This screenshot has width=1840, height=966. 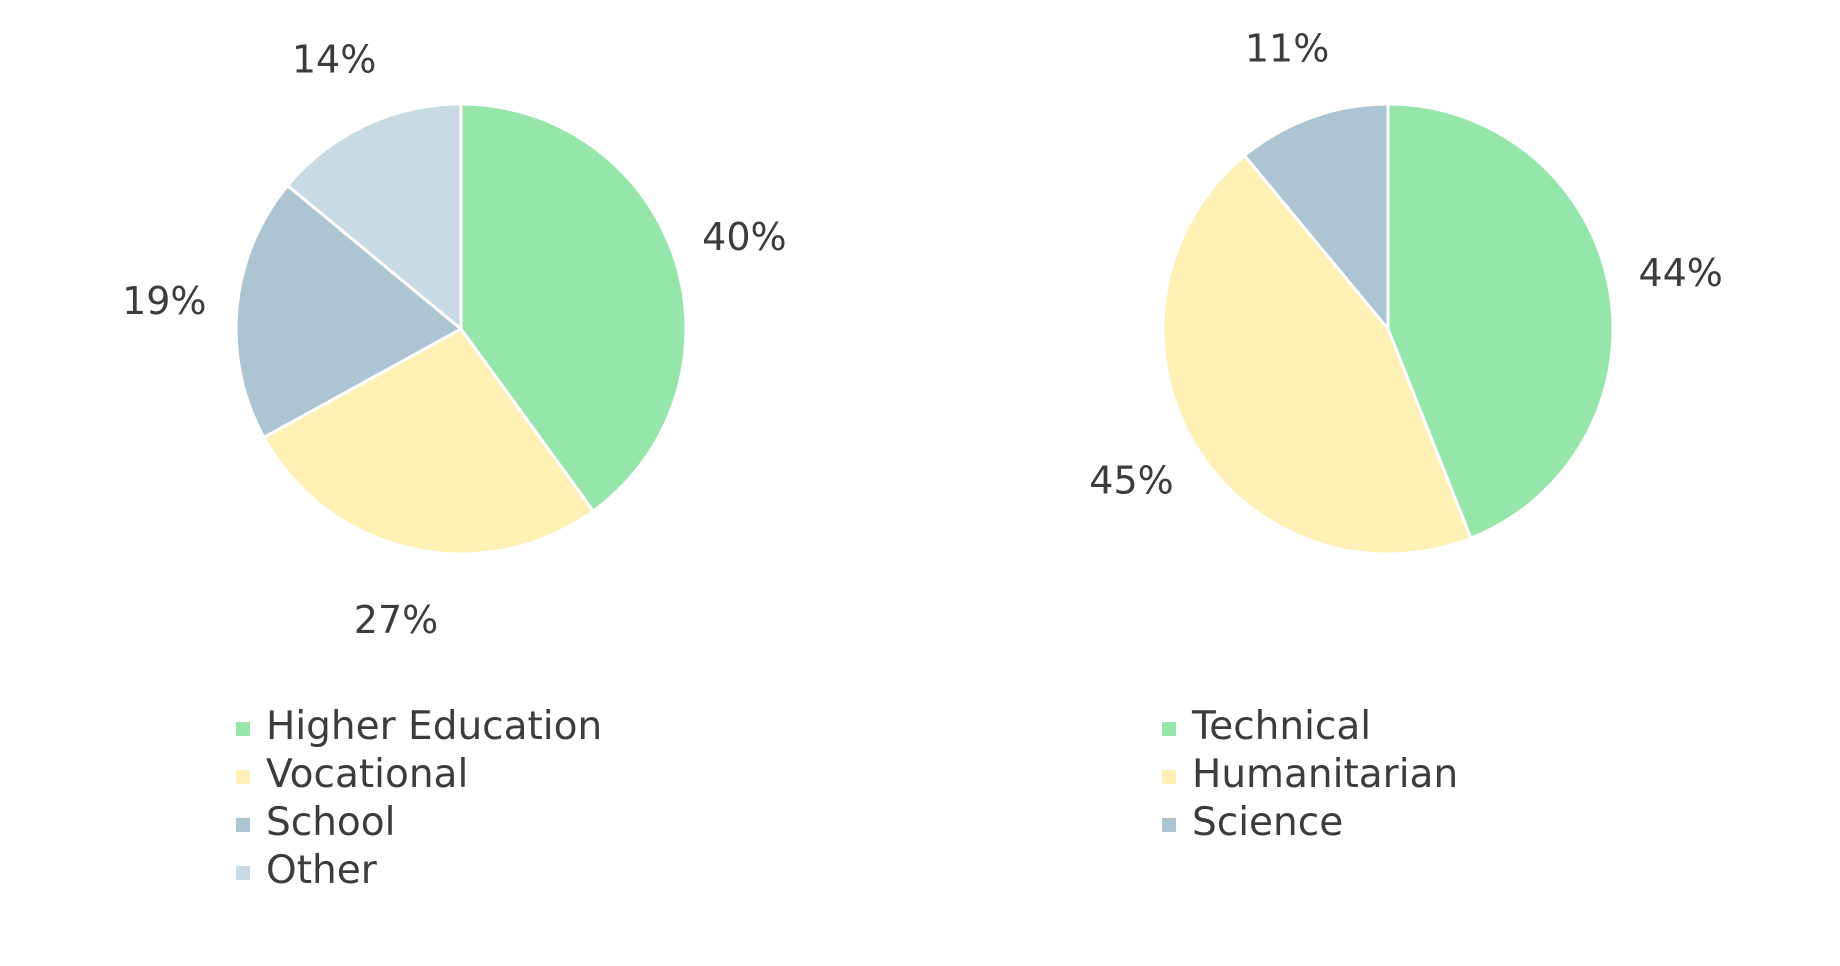 I want to click on data-label-higher-education: 40%, so click(x=744, y=237).